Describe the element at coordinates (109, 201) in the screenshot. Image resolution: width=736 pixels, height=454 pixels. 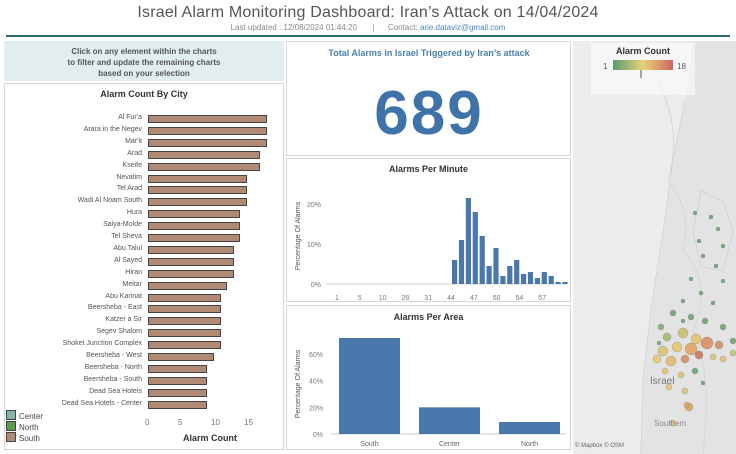
I see `city-label: Wadi Al Noam South` at that location.